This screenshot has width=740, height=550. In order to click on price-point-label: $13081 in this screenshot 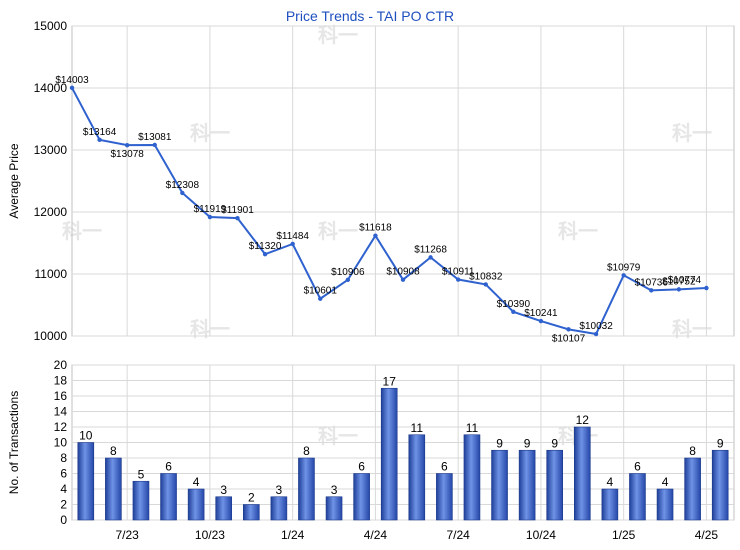, I will do `click(155, 137)`.